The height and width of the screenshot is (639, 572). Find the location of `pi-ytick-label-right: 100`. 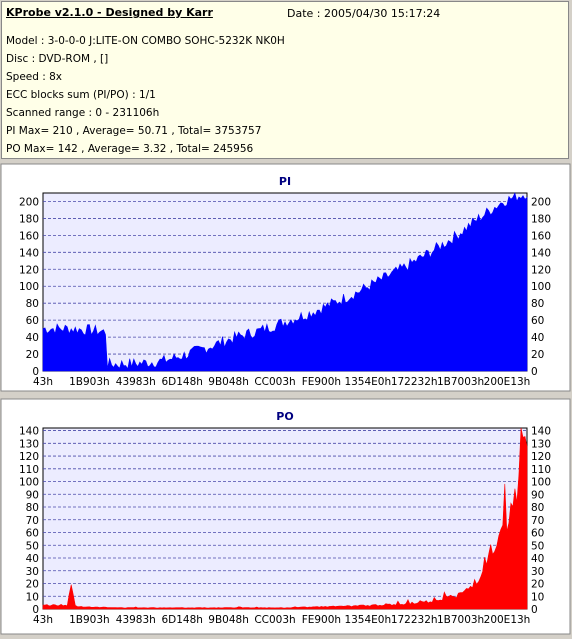

pi-ytick-label-right: 100 is located at coordinates (541, 287).